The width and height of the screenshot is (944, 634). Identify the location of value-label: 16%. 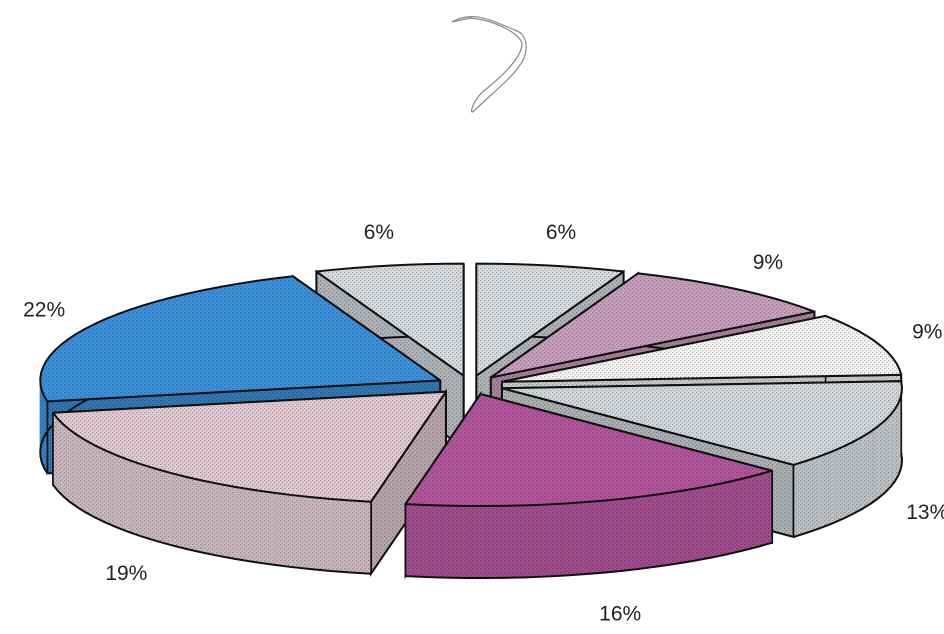
(620, 613).